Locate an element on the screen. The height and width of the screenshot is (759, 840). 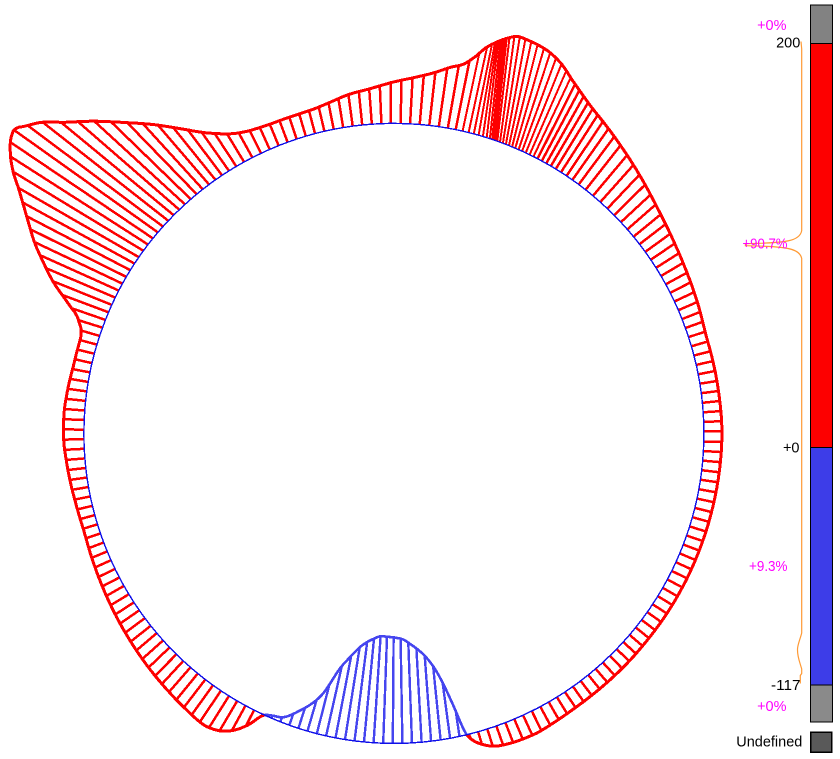
svg-text: 200 is located at coordinates (788, 43).